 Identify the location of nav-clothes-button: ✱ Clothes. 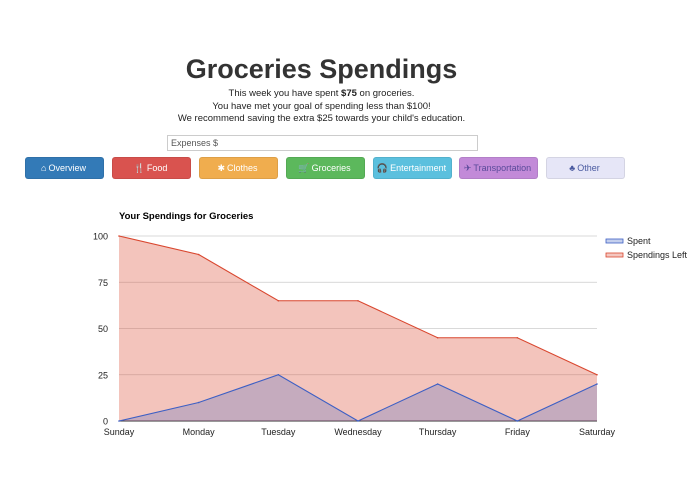
(238, 168).